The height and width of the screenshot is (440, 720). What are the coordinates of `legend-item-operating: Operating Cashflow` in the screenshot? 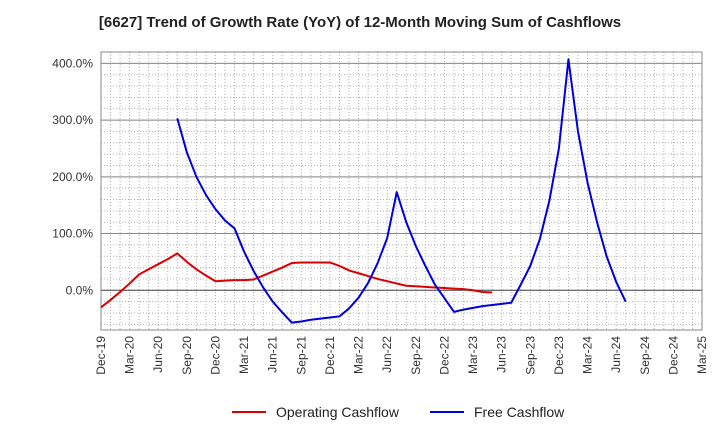 It's located at (315, 412).